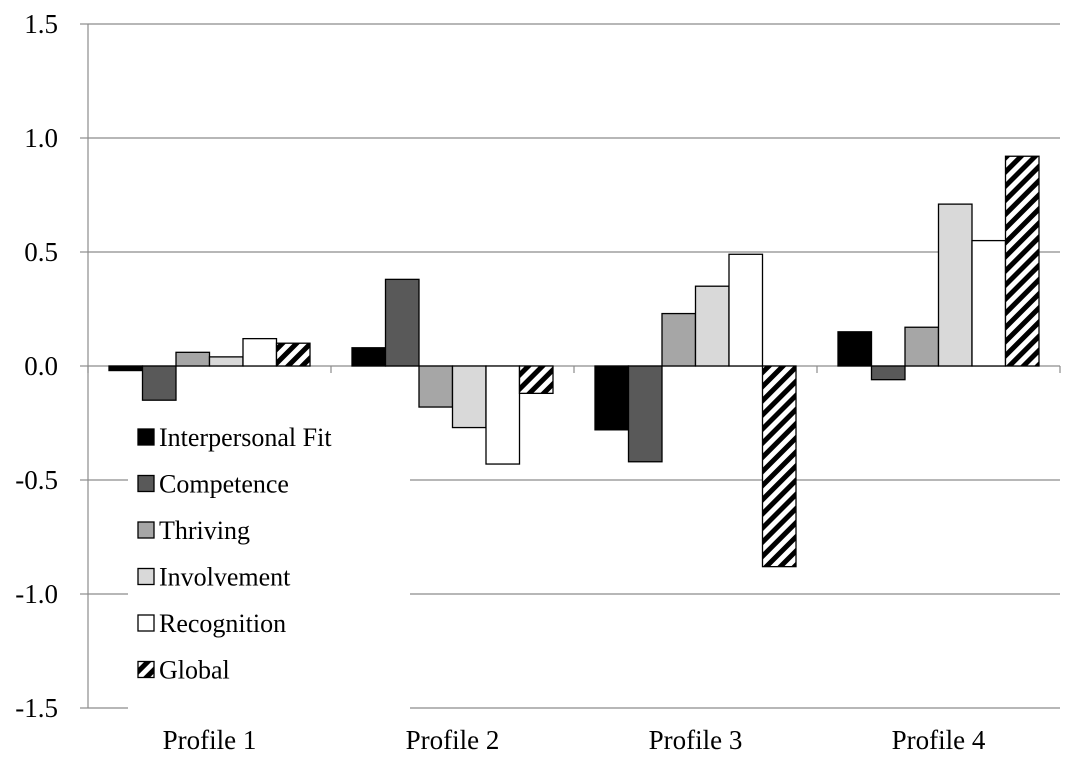 This screenshot has width=1073, height=758. Describe the element at coordinates (696, 740) in the screenshot. I see `x-tick-label: Profile 3` at that location.